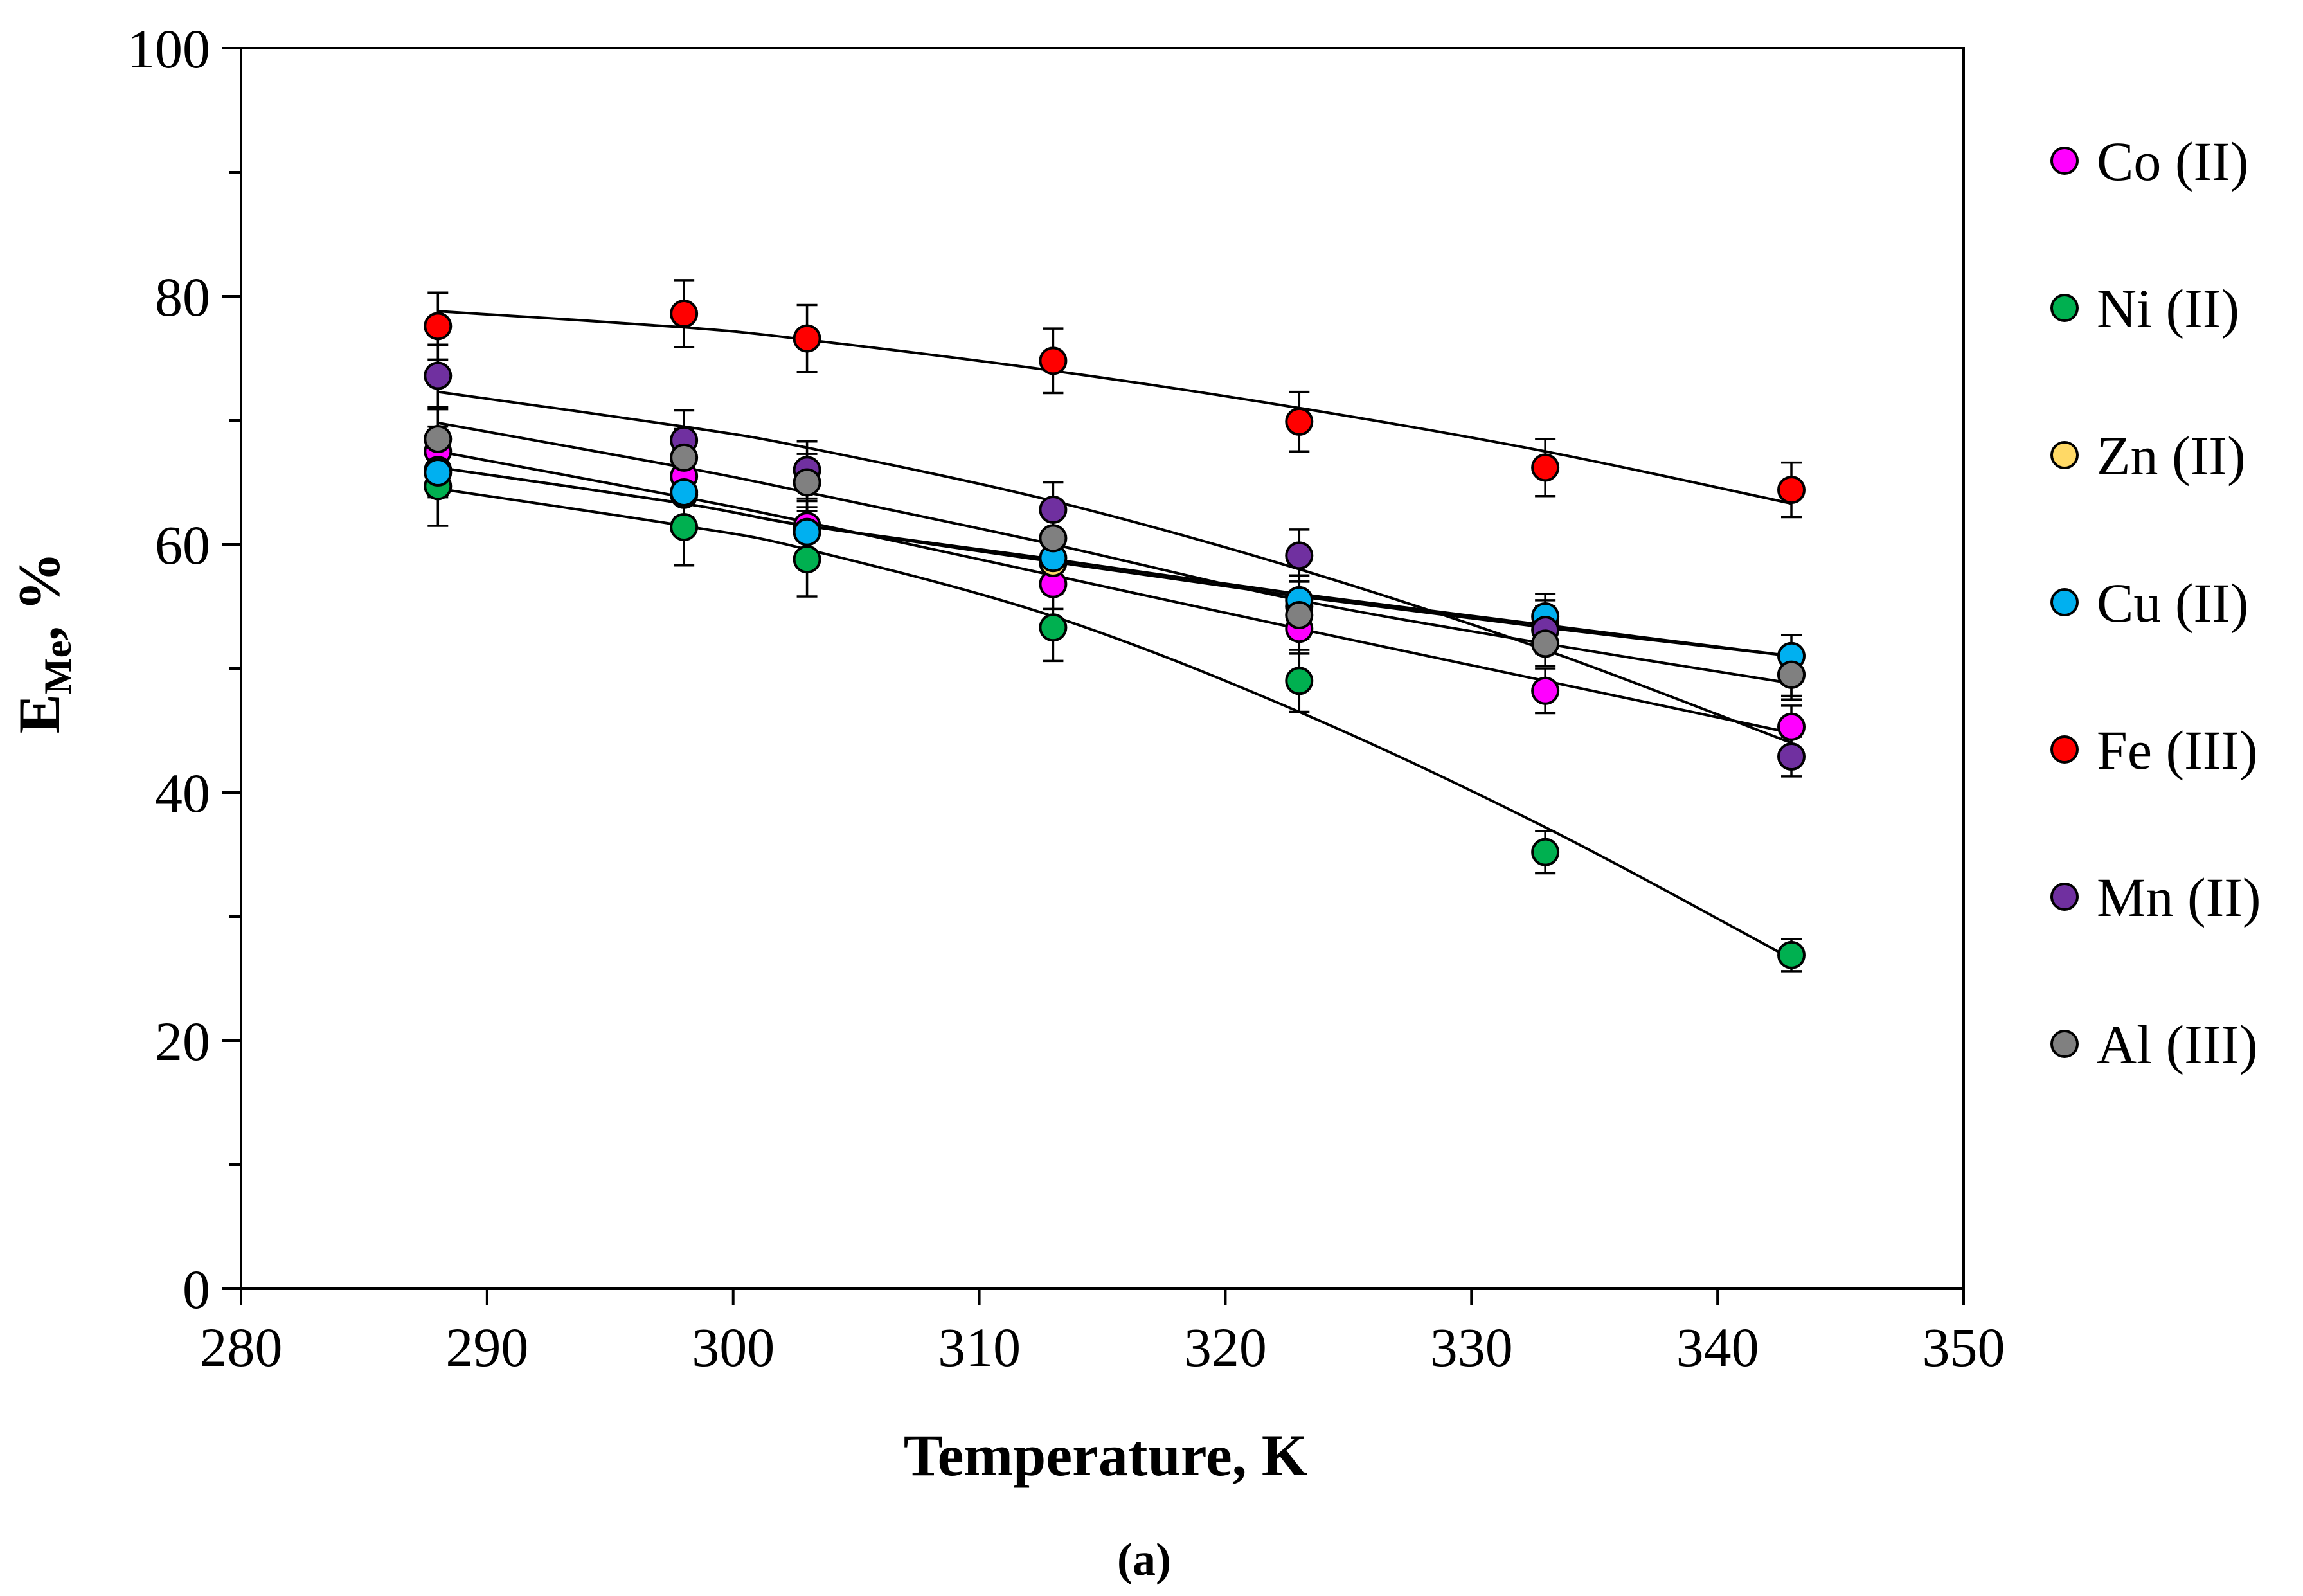 Image resolution: width=2303 pixels, height=1596 pixels. I want to click on y-tick-label: 20, so click(182, 1041).